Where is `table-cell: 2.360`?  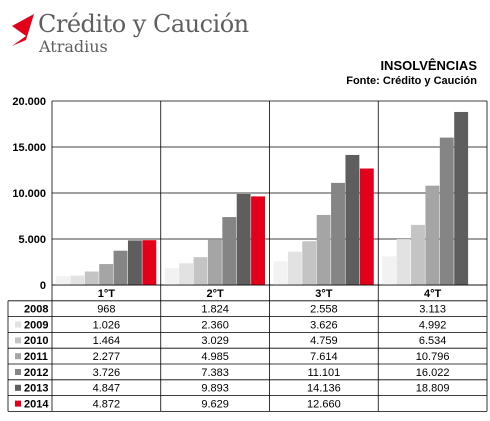 table-cell: 2.360 is located at coordinates (215, 325).